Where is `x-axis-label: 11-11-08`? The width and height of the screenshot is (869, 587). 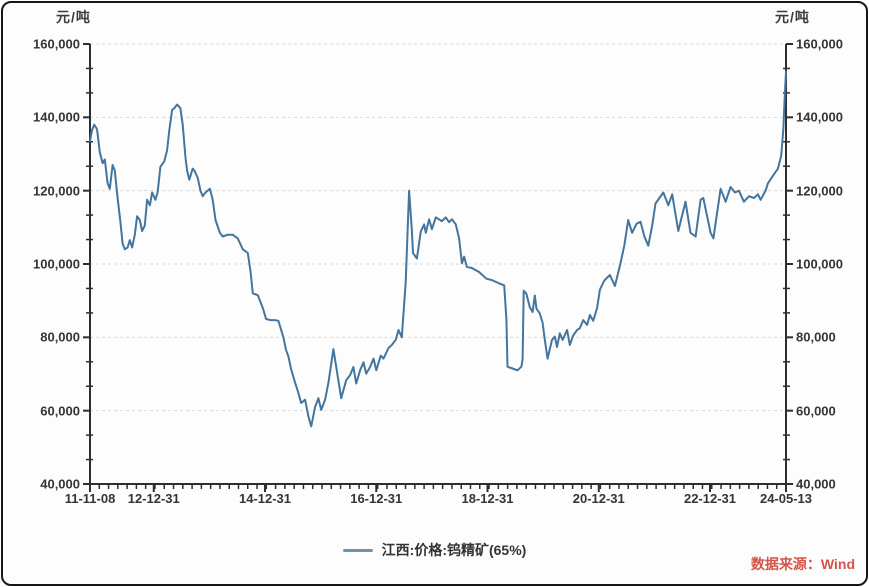 x-axis-label: 11-11-08 is located at coordinates (90, 498).